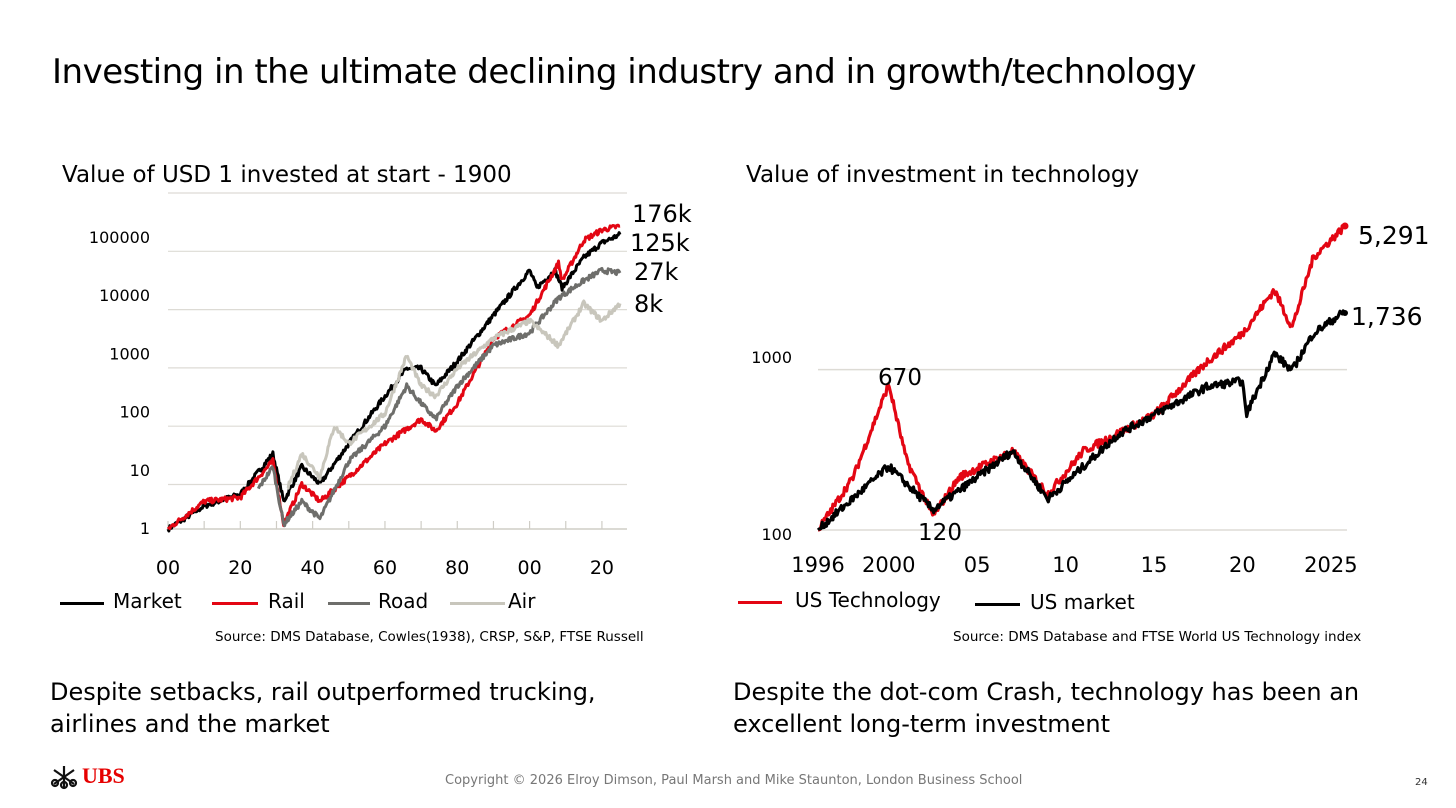 Image resolution: width=1456 pixels, height=808 pixels. What do you see at coordinates (190, 724) in the screenshot?
I see `left-caption-line: airlines and the market` at bounding box center [190, 724].